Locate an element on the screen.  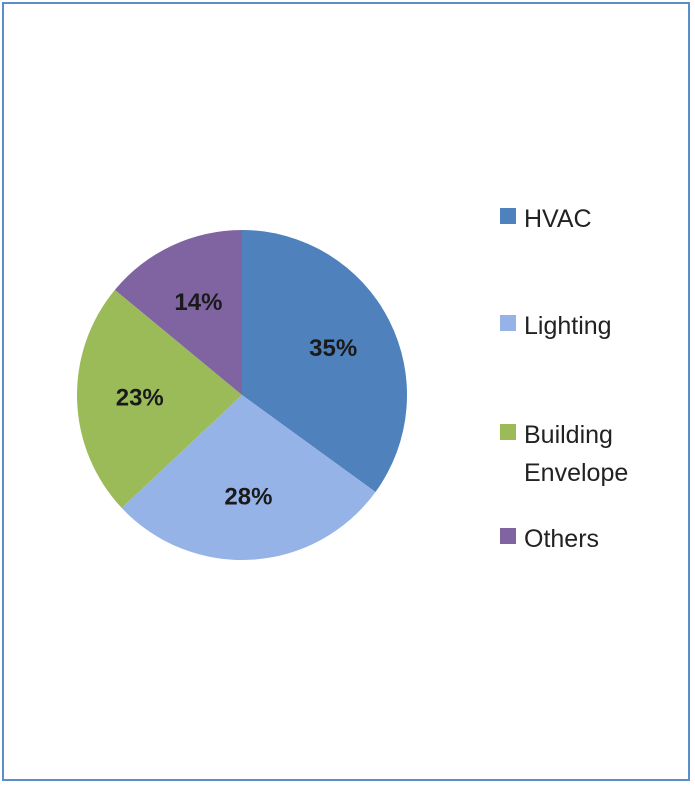
legend-swatch-lighting is located at coordinates (508, 323).